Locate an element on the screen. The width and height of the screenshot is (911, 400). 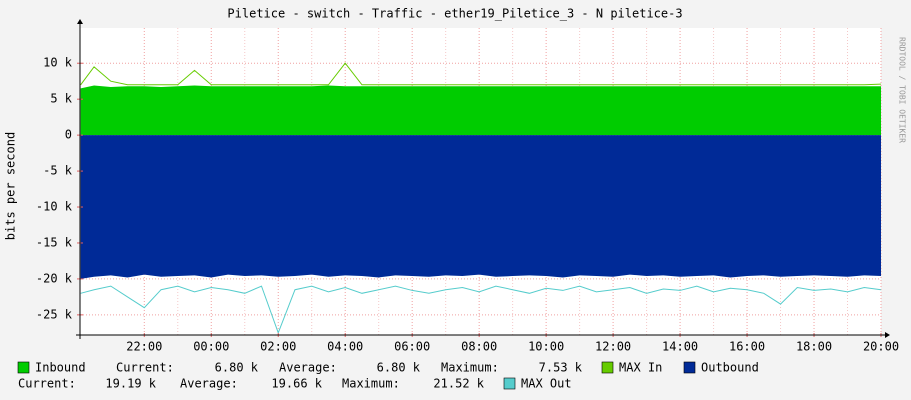
x-tick-label: 14:00 is located at coordinates (680, 347).